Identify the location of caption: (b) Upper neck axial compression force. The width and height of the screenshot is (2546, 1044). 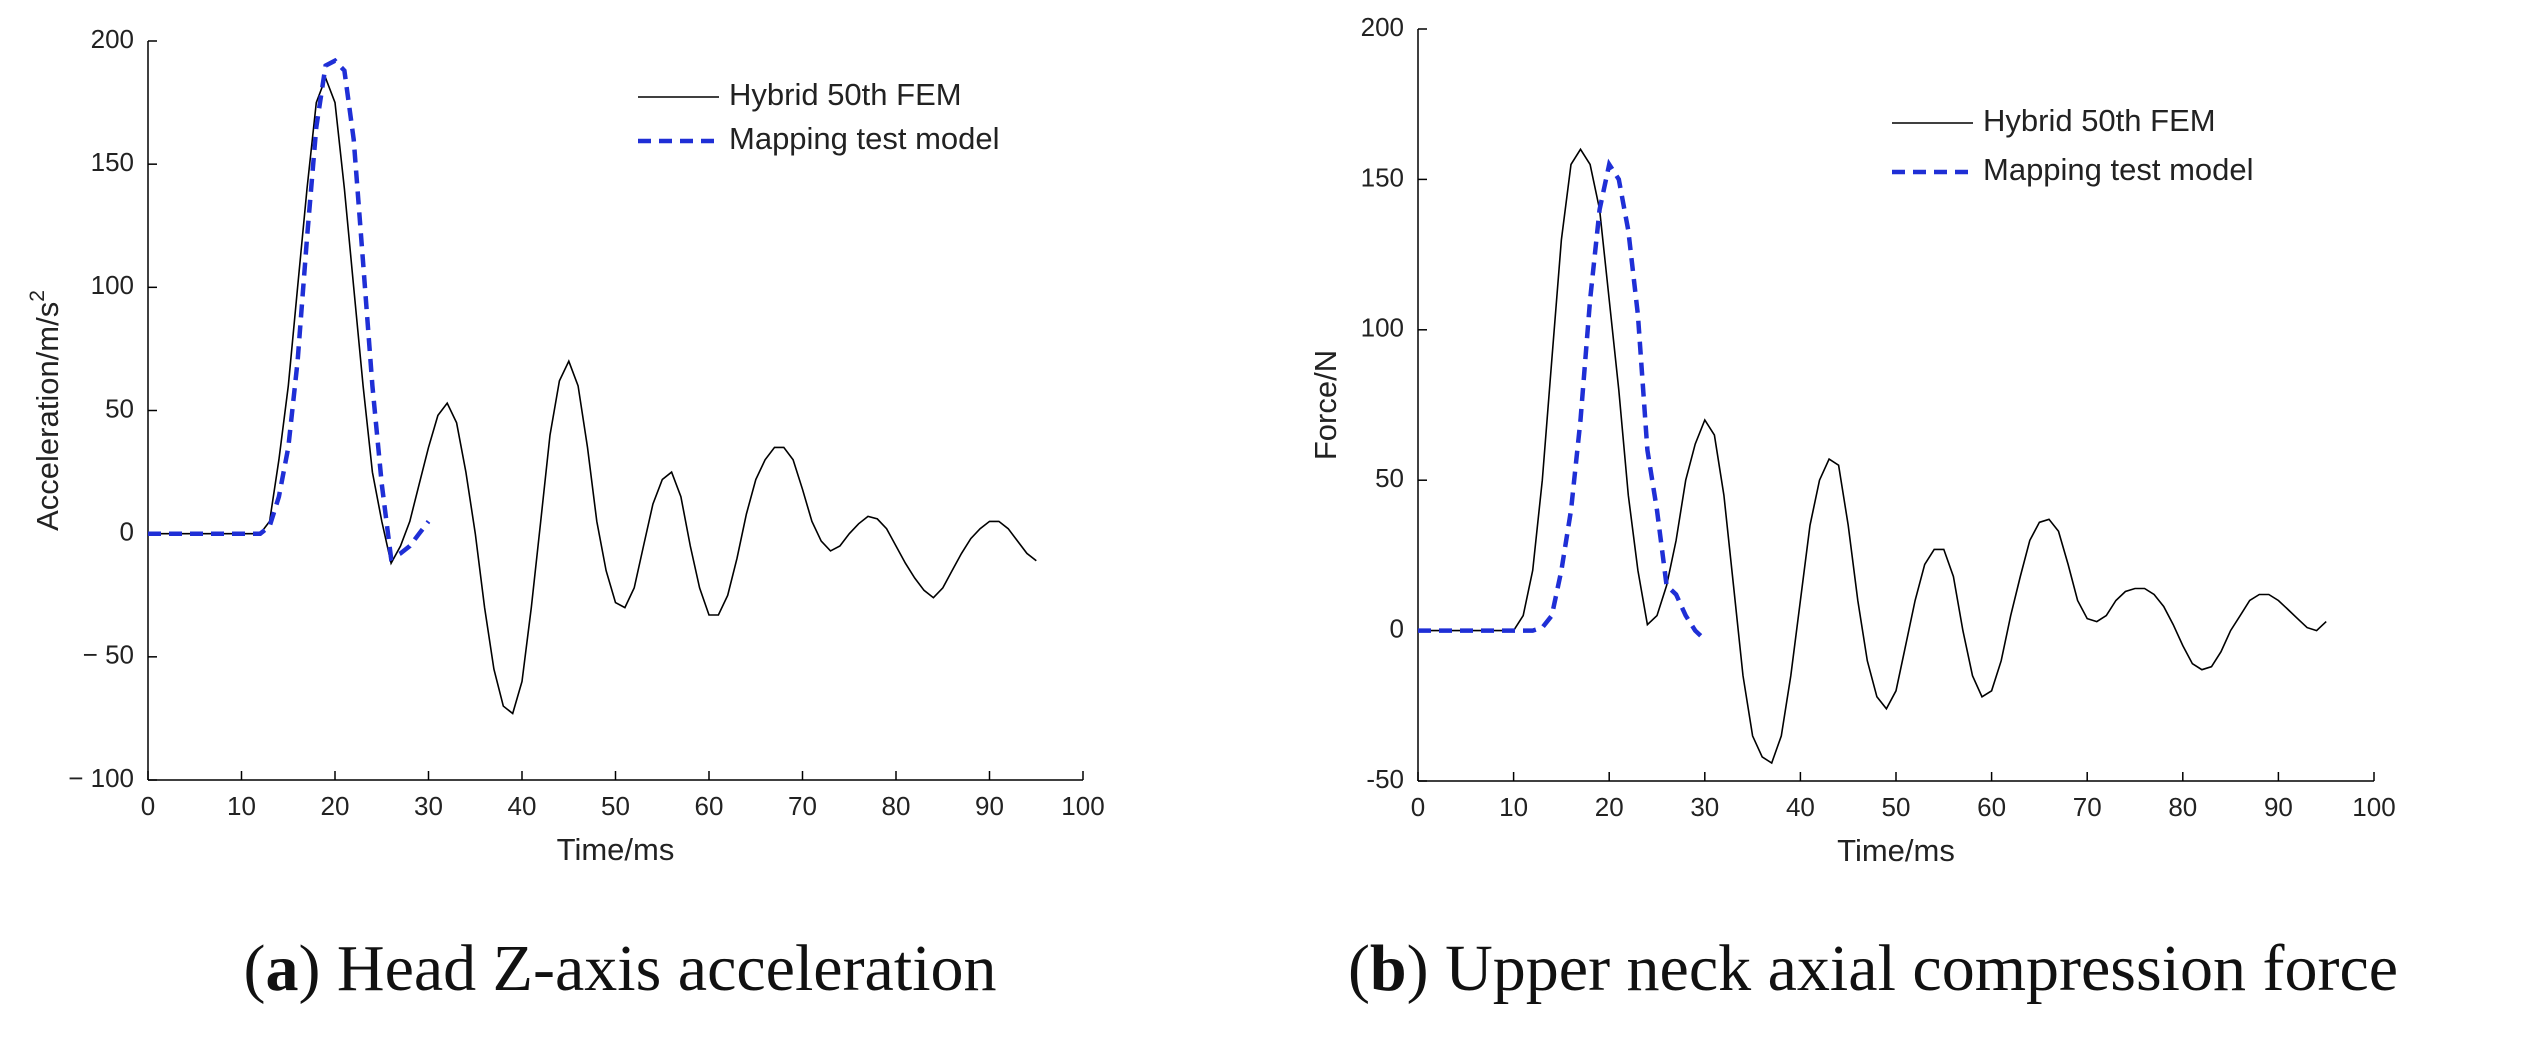
(1873, 968).